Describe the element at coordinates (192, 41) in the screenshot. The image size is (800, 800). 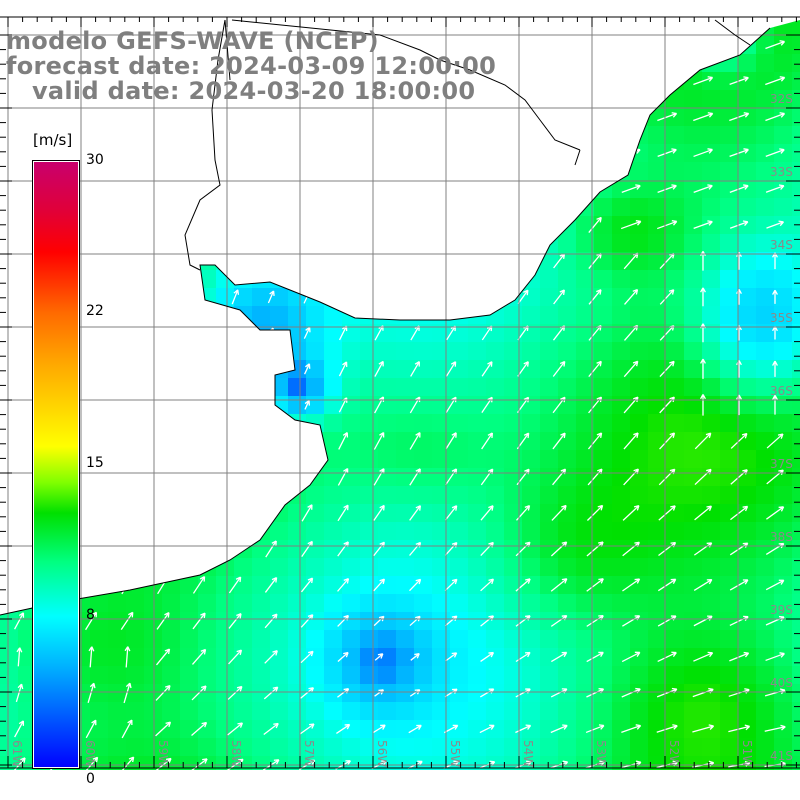
I see `model-title: modelo GEFS-WAVE (NCEP)` at that location.